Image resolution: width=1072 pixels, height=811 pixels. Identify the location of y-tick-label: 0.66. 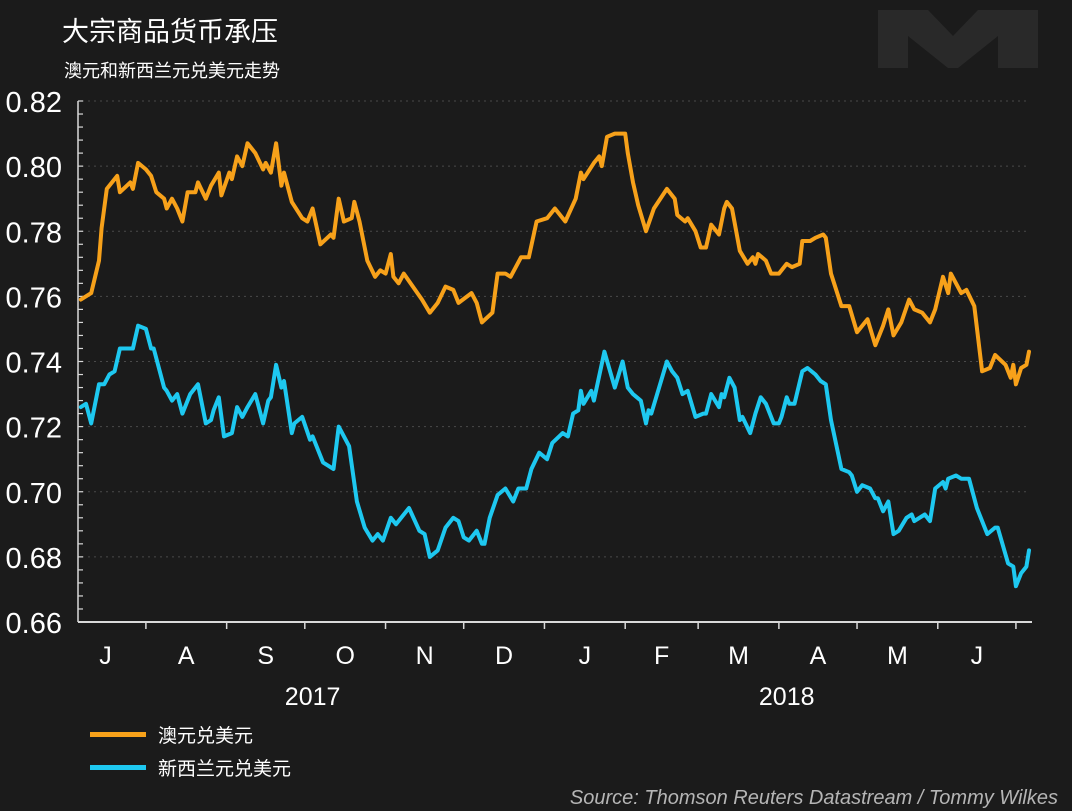
(34, 624).